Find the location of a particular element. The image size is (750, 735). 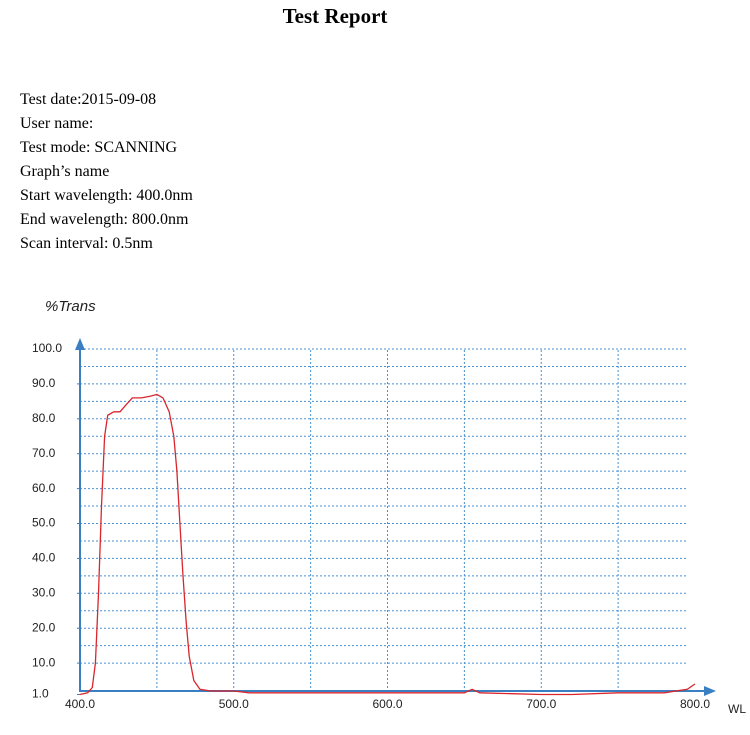

x-tick-label: 600.0 is located at coordinates (387, 704).